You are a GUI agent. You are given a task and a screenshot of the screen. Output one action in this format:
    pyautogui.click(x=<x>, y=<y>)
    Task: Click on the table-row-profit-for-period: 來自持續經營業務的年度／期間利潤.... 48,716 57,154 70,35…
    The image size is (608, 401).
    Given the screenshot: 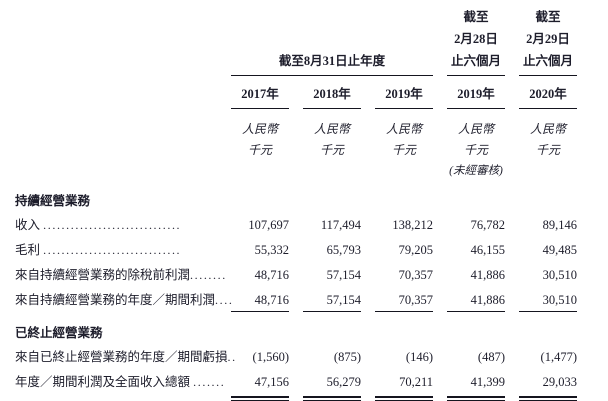 What is the action you would take?
    pyautogui.click(x=303, y=300)
    